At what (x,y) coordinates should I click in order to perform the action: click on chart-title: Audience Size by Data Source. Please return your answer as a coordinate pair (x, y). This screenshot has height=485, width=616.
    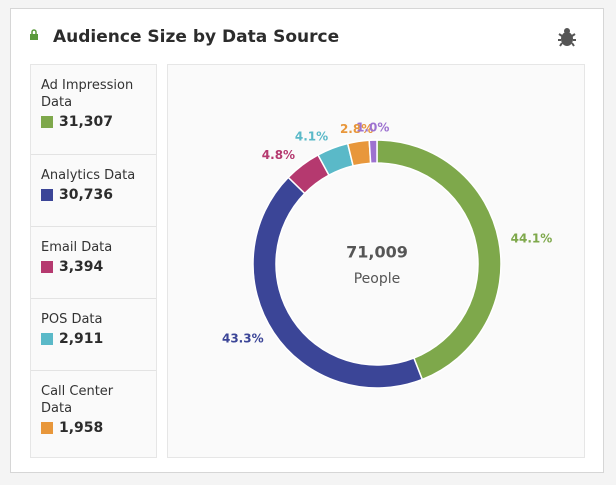
    Looking at the image, I should click on (196, 37).